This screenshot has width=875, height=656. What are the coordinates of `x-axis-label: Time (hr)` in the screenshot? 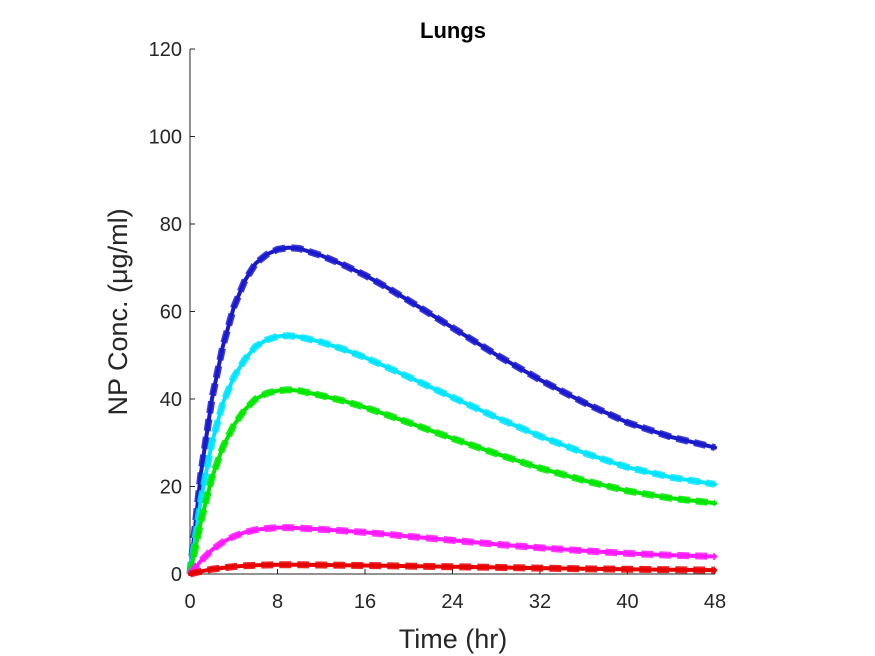 It's located at (453, 639).